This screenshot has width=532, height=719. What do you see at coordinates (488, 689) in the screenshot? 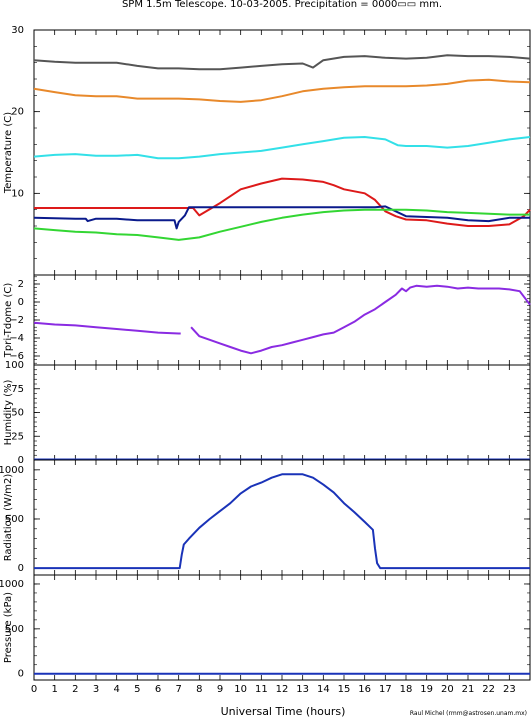
I see `x-tick-label: 22` at bounding box center [488, 689].